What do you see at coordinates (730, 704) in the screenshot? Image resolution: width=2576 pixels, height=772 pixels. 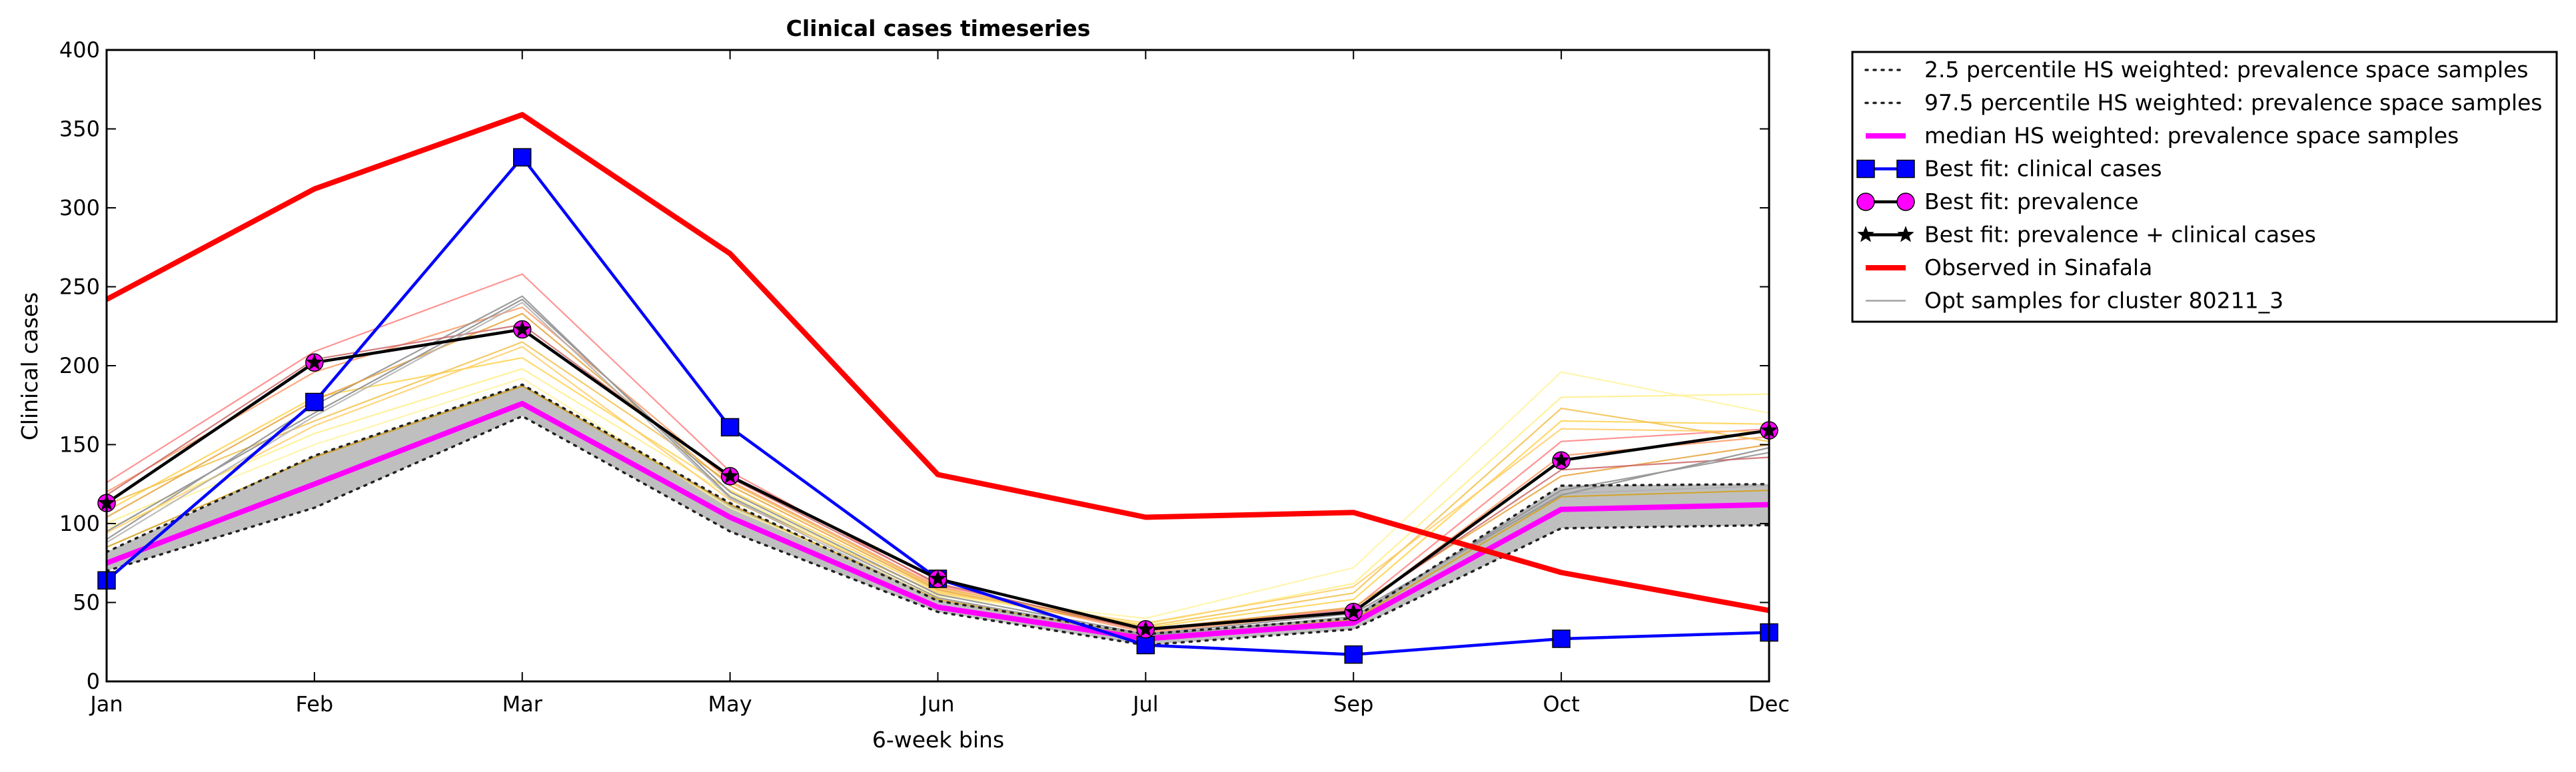 I see `x-tick-label-3: May` at bounding box center [730, 704].